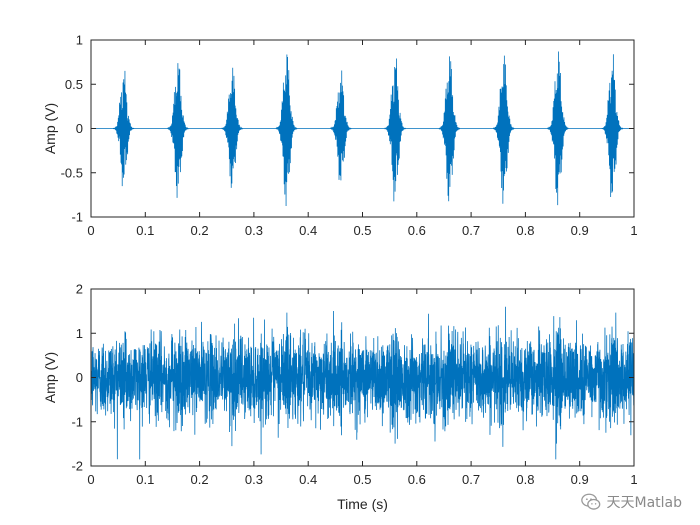  Describe the element at coordinates (362, 504) in the screenshot. I see `bottom-x-axis-label: Time (s)` at that location.